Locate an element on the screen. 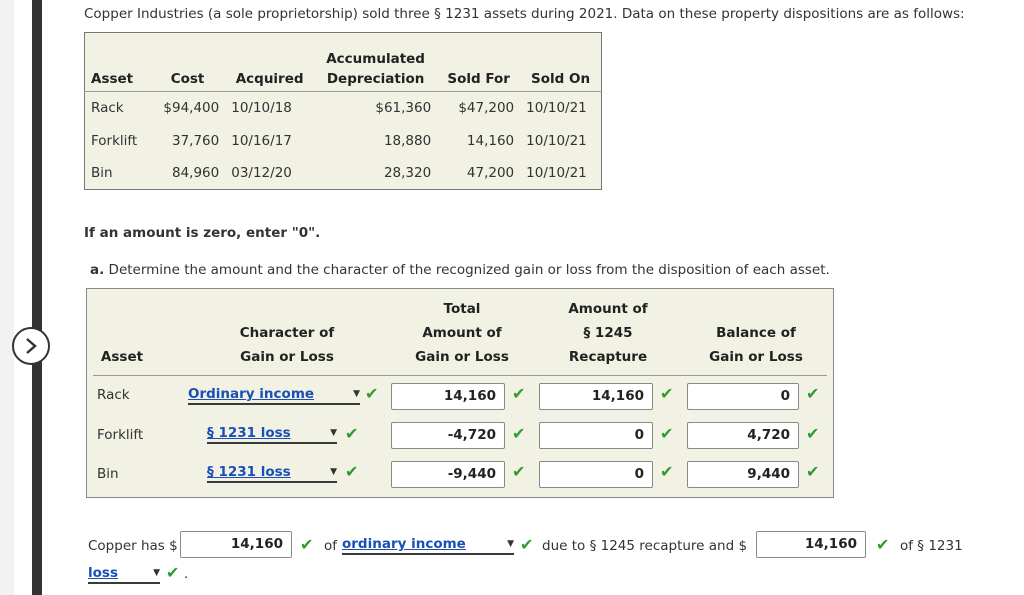 This screenshot has width=1024, height=595. cell-asset: Rack is located at coordinates (107, 108).